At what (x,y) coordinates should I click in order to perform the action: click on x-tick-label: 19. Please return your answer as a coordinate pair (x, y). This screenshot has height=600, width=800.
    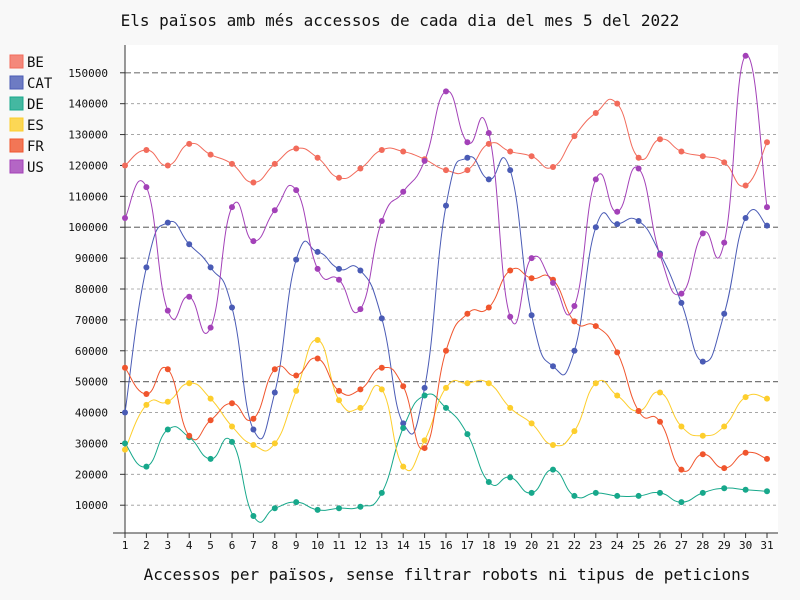
    Looking at the image, I should click on (510, 545).